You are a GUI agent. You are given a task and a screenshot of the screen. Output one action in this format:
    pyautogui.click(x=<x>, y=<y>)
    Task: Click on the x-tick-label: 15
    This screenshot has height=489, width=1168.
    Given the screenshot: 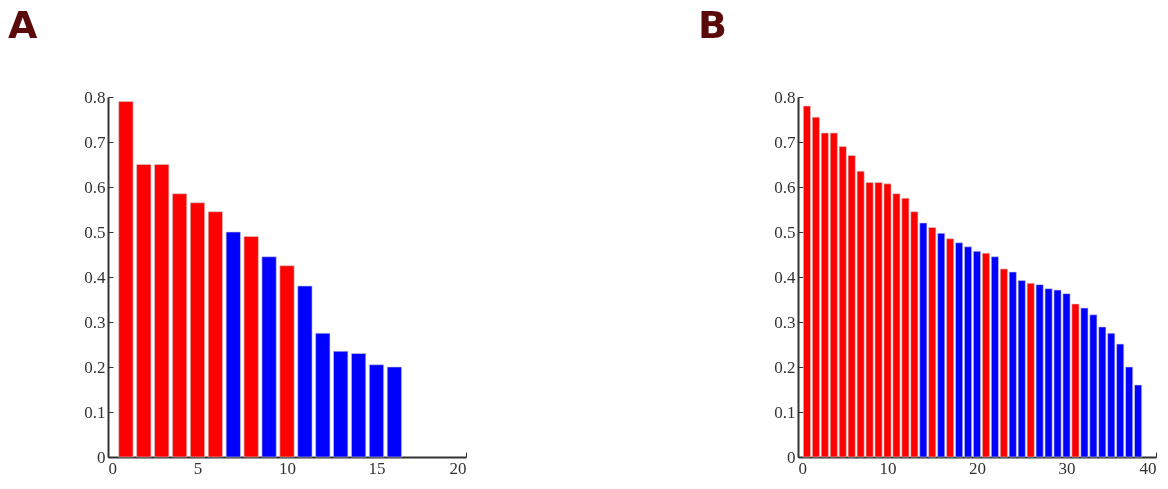 What is the action you would take?
    pyautogui.click(x=377, y=468)
    